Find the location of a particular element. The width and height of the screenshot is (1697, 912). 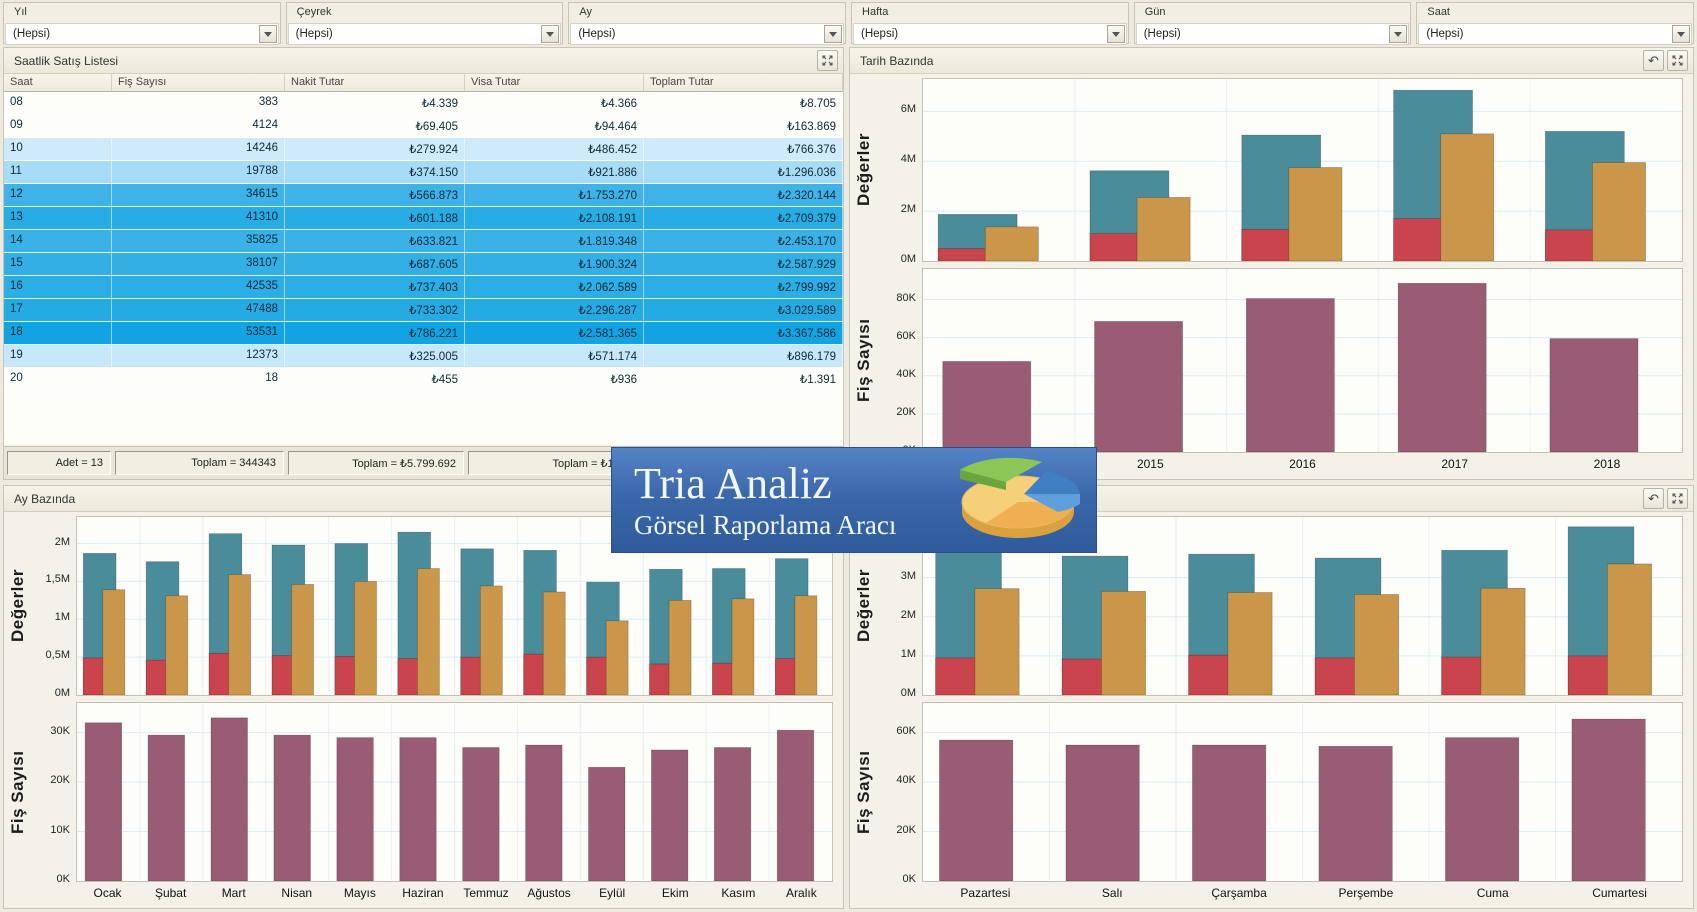

table-cell: ₺163.869 is located at coordinates (743, 126).